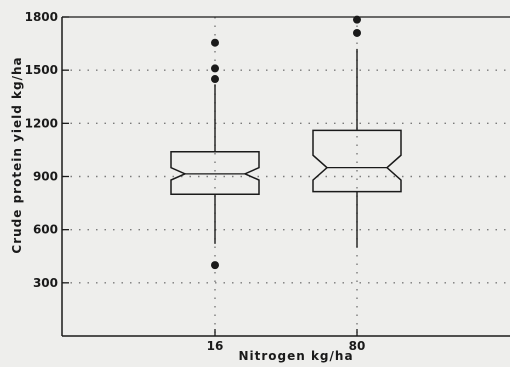  Describe the element at coordinates (45, 177) in the screenshot. I see `y-tick-label: 900` at that location.